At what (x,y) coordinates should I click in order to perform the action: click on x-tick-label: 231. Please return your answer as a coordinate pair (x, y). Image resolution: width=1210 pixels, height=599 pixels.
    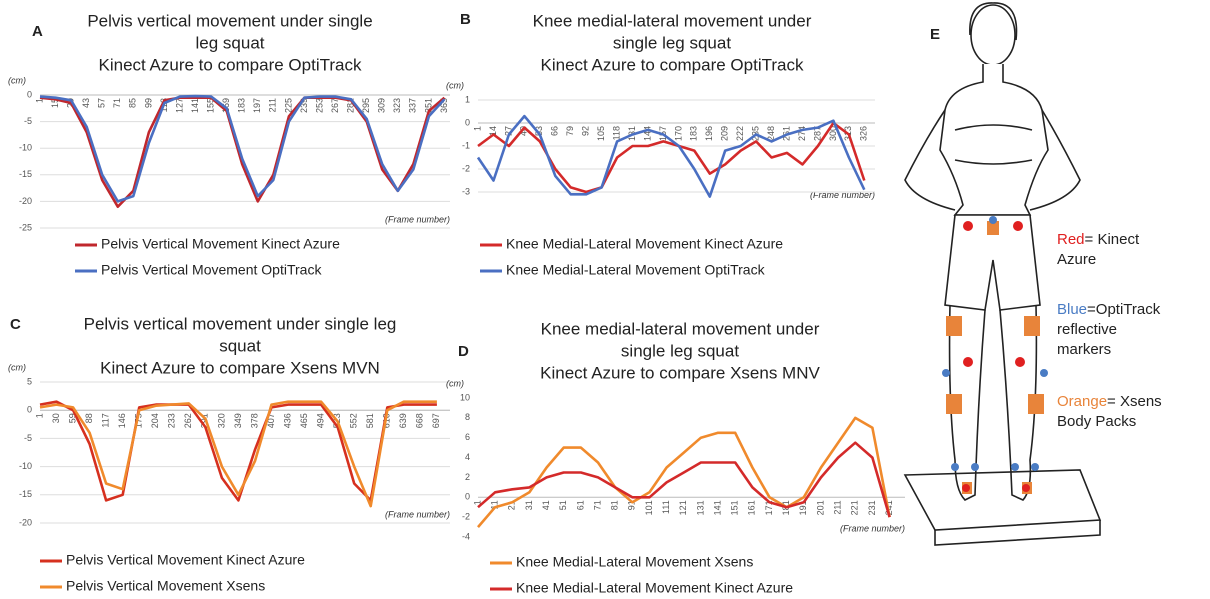
    Looking at the image, I should click on (872, 507).